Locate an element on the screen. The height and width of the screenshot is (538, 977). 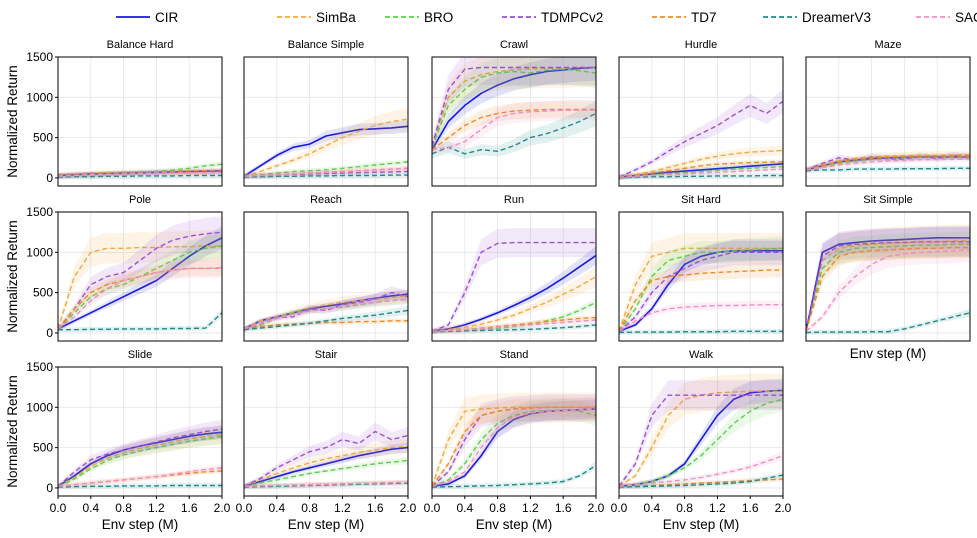
band-walk-tdmpcv2 is located at coordinates (701, 434).